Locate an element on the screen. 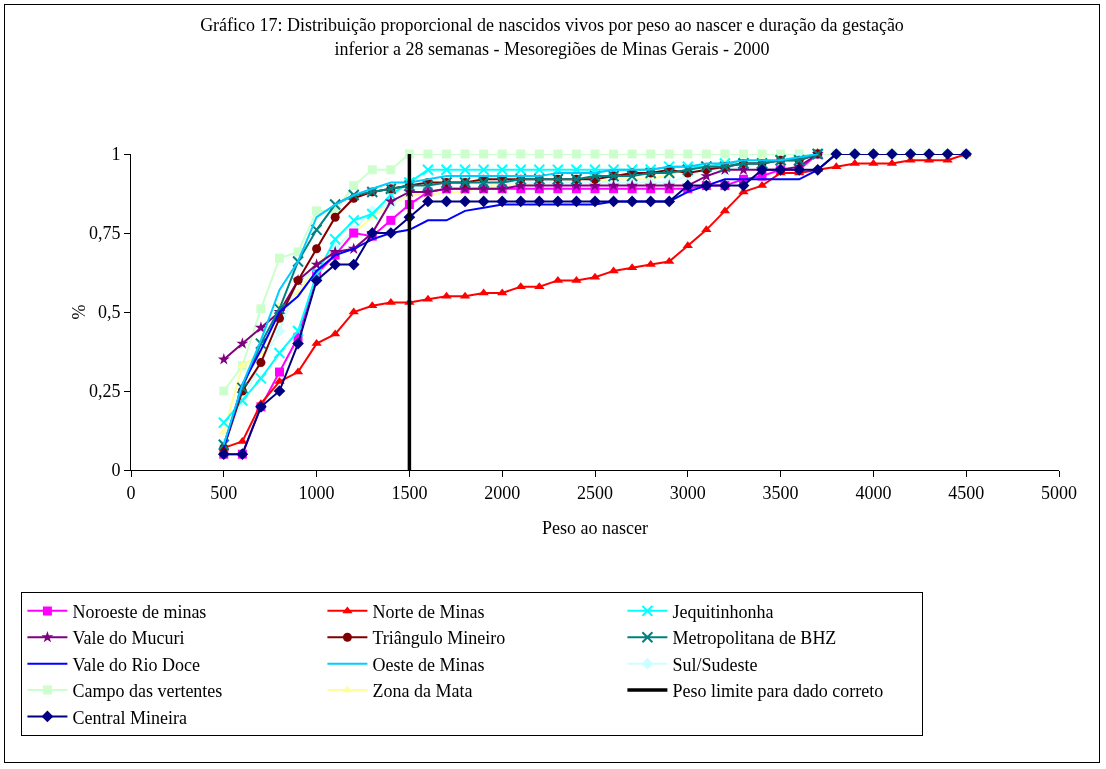 This screenshot has height=769, width=1106. x-tick-label: 3000 is located at coordinates (687, 492).